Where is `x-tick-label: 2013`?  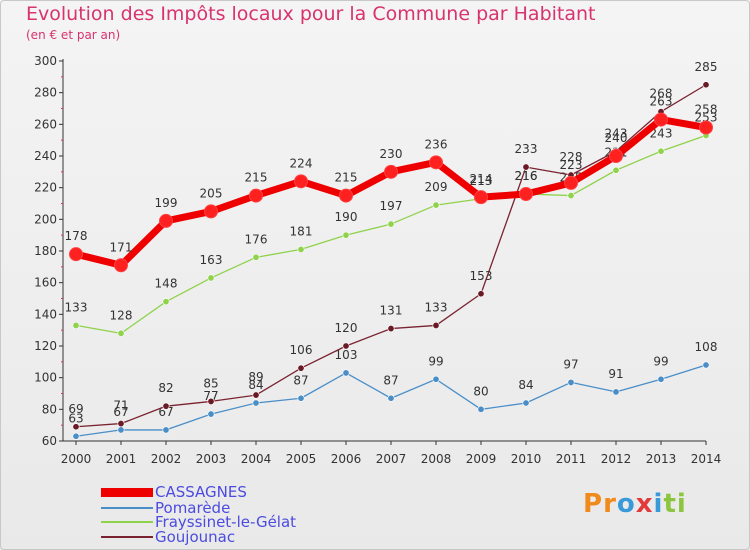
x-tick-label: 2013 is located at coordinates (661, 459).